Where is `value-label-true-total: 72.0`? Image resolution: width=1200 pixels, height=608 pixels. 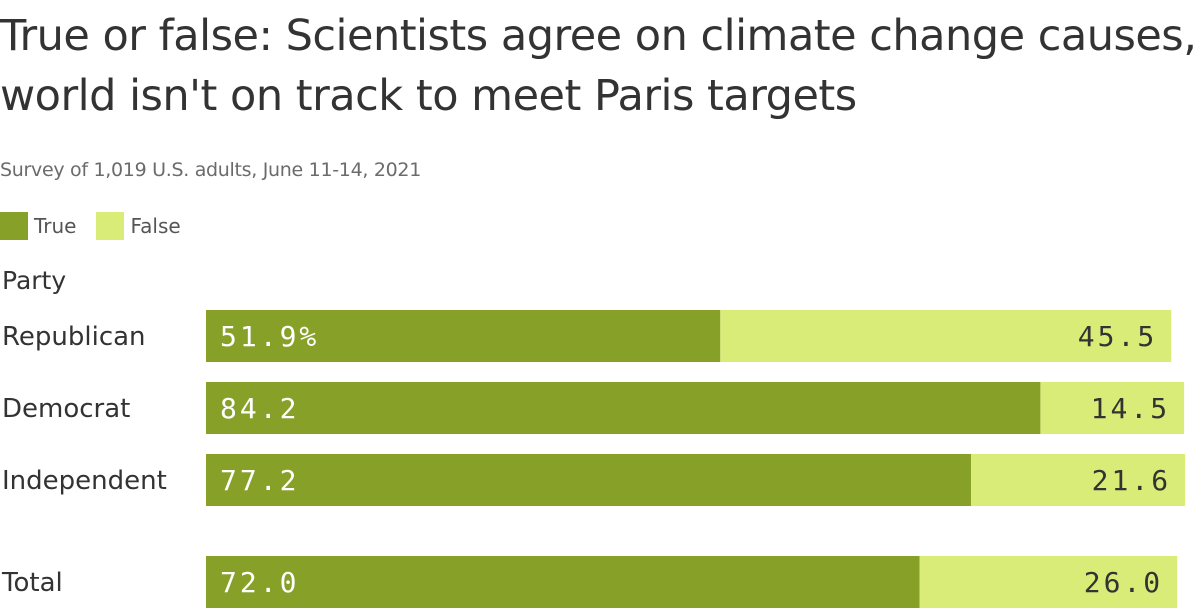 value-label-true-total: 72.0 is located at coordinates (259, 582).